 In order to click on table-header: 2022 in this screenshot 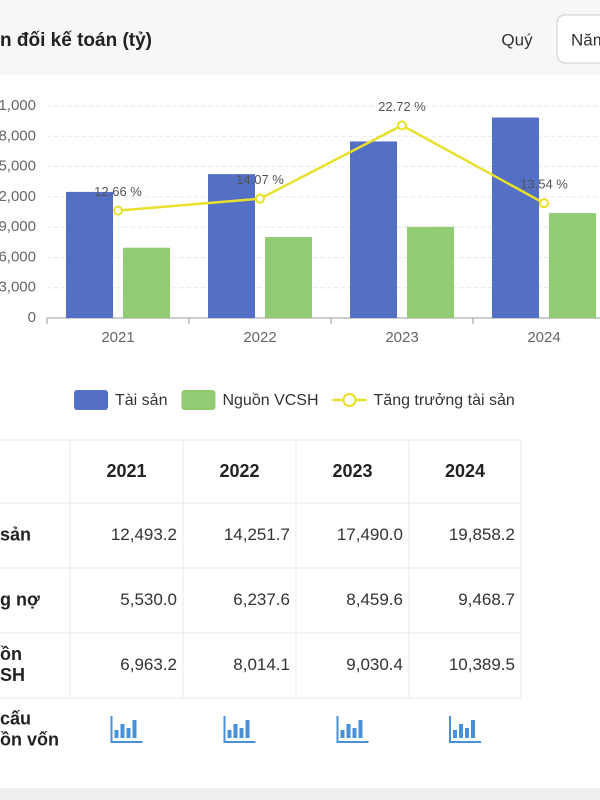, I will do `click(239, 471)`.